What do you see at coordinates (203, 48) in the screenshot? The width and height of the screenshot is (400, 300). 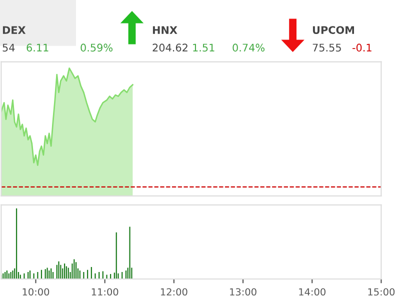 I see `text: 1.51` at bounding box center [203, 48].